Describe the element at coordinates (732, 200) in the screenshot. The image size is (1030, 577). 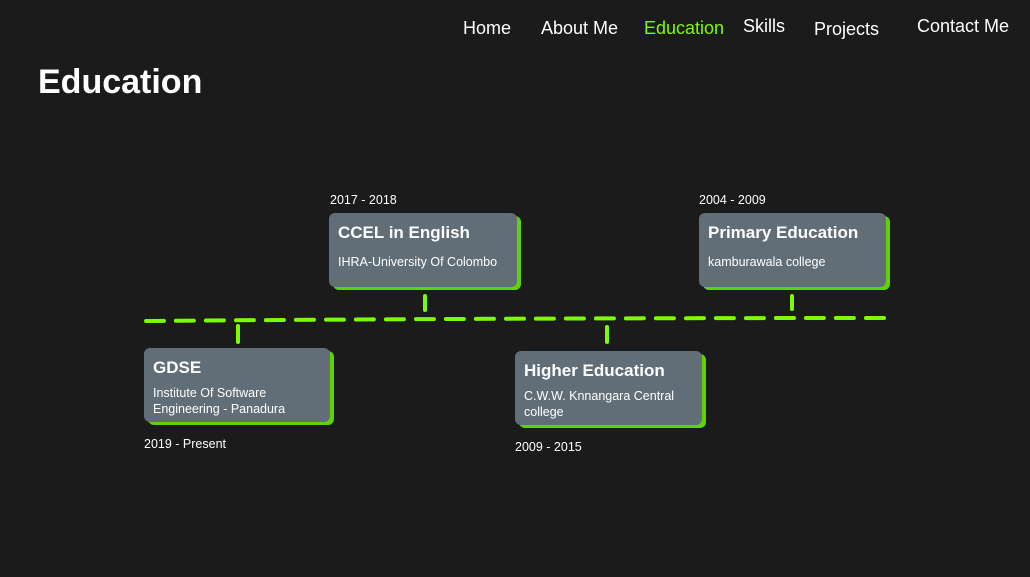
I see `date-primary: 2004 - 2009` at that location.